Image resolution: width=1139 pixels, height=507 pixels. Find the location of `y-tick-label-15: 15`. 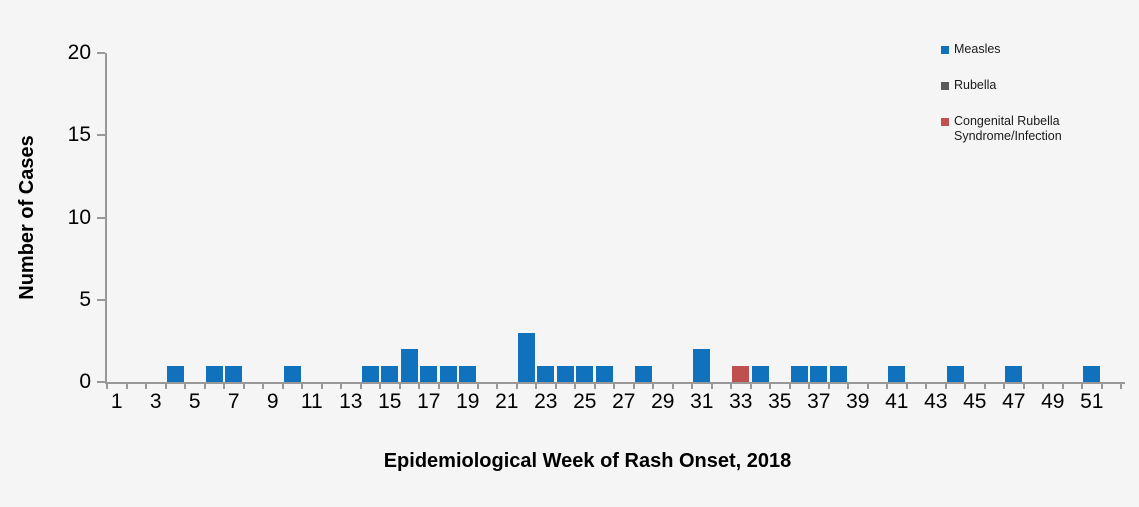

y-tick-label-15: 15 is located at coordinates (79, 135).